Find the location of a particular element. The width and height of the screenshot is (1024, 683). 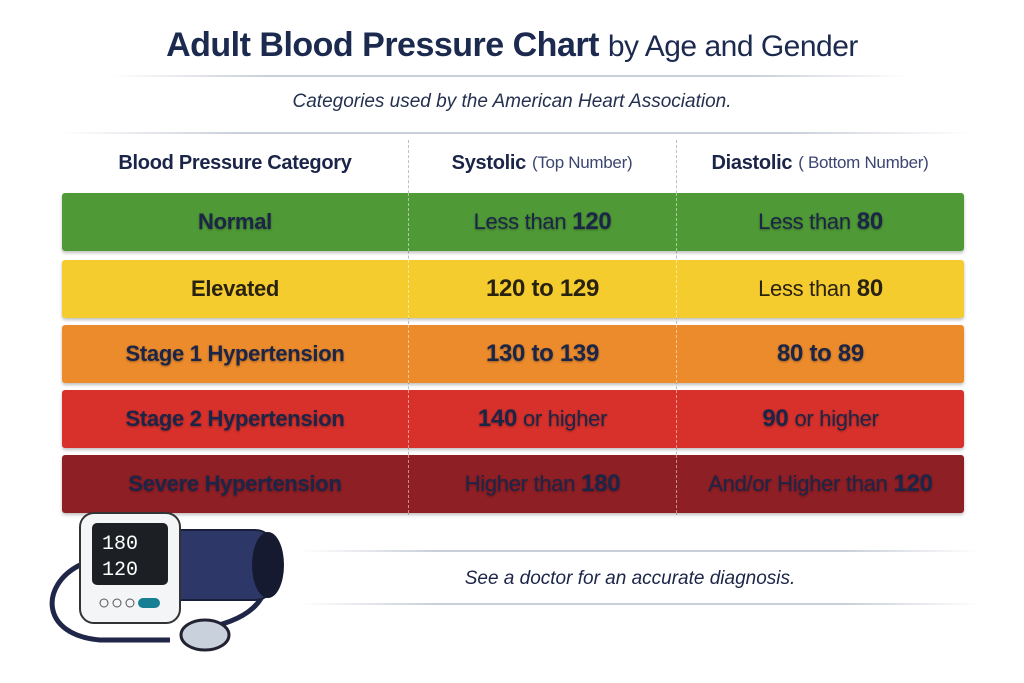

table-row: Normal Less than 120 Less than 80 is located at coordinates (513, 222).